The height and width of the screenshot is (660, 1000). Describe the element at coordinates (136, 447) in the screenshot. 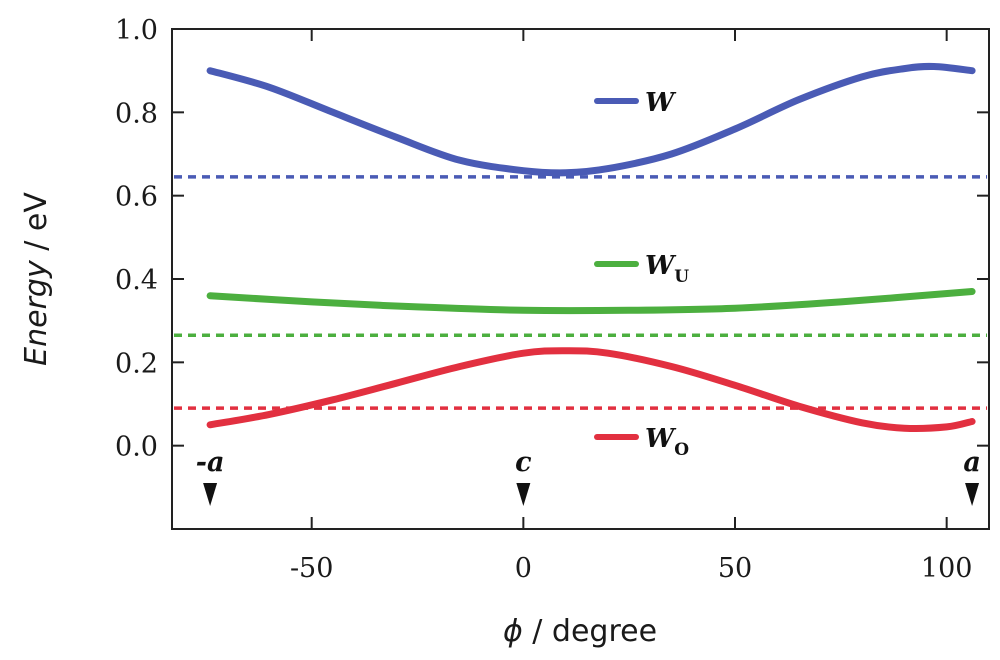

I see `y-tick-label: 0.0` at that location.